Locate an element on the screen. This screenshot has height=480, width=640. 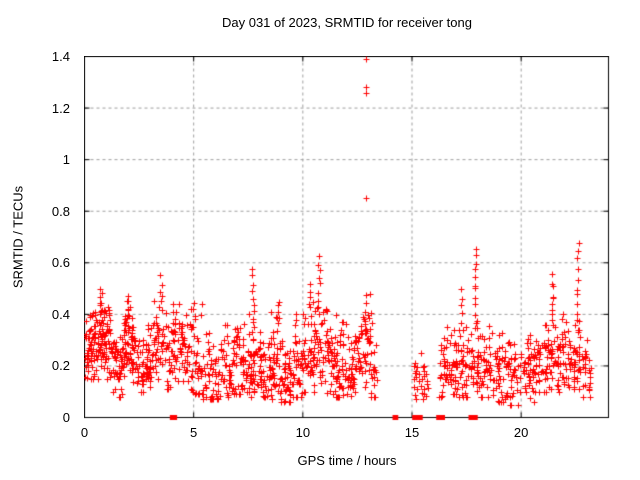
x-tick-label: 10 is located at coordinates (303, 432).